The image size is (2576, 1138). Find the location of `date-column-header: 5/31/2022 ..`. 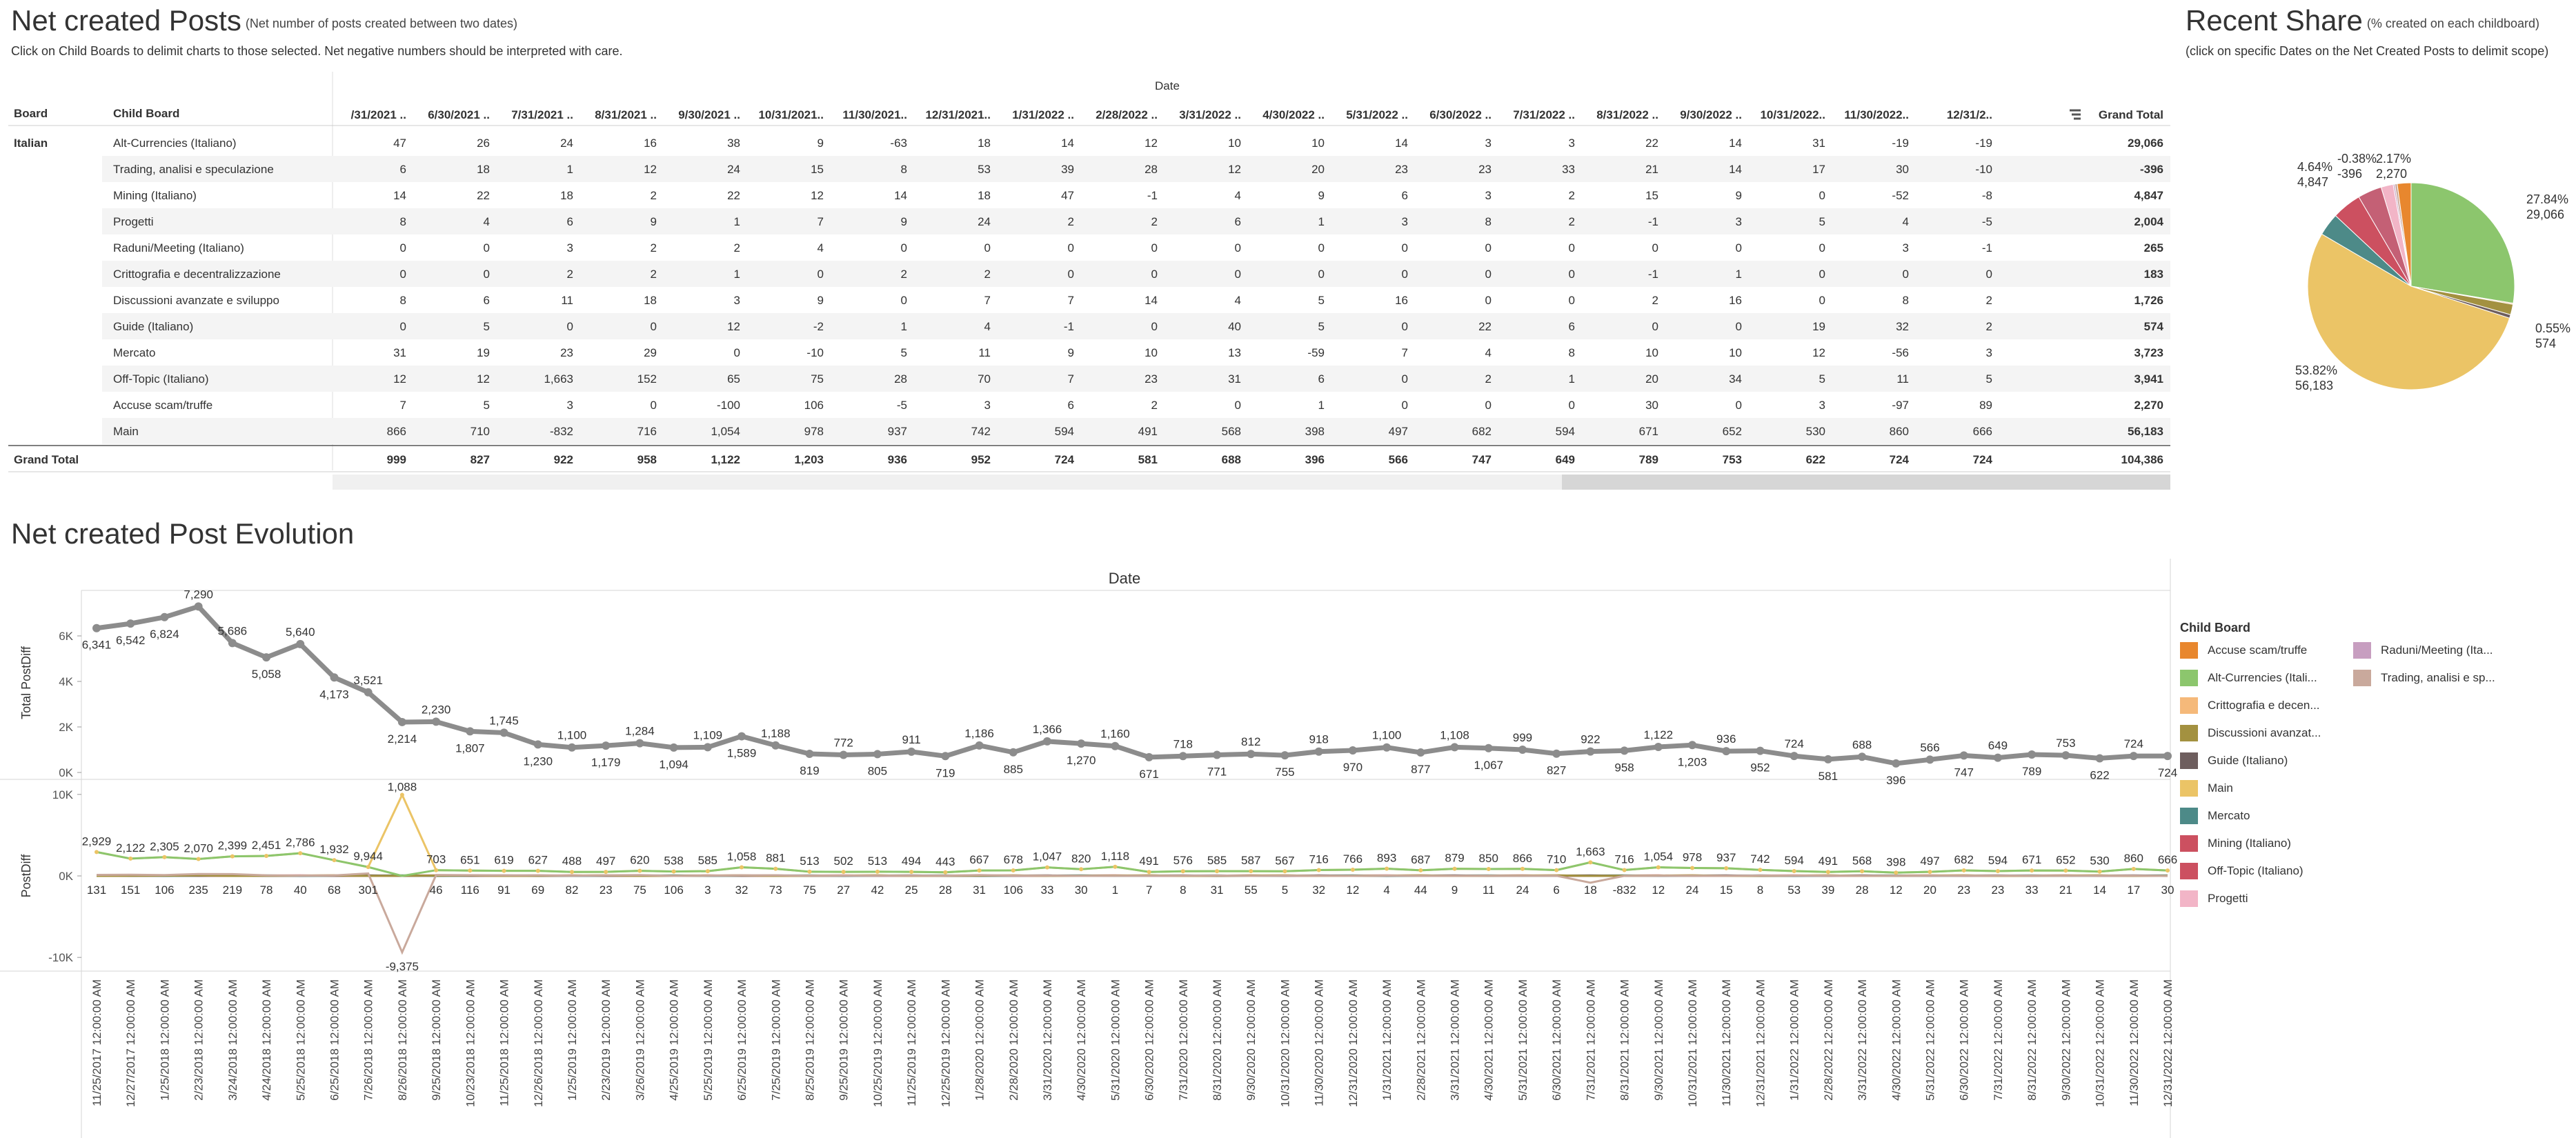

date-column-header: 5/31/2022 .. is located at coordinates (1377, 115).